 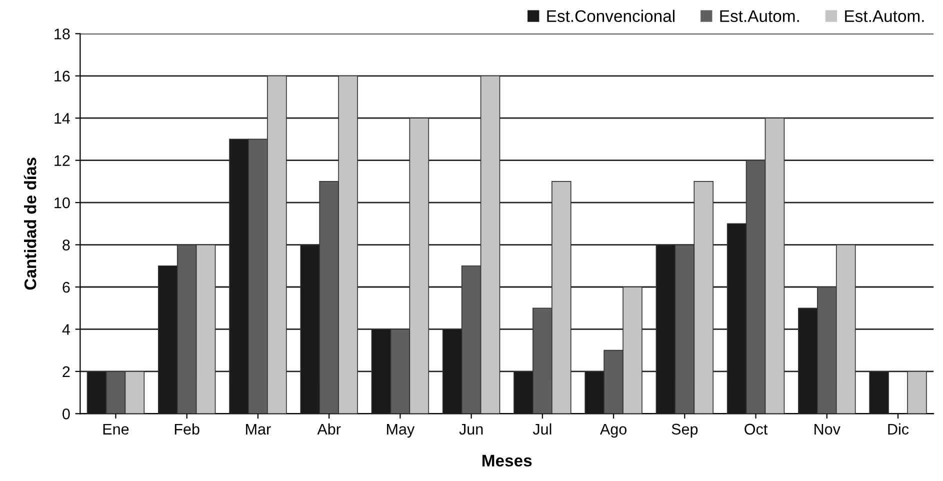 What do you see at coordinates (613, 431) in the screenshot?
I see `x-tick-label: Ago` at bounding box center [613, 431].